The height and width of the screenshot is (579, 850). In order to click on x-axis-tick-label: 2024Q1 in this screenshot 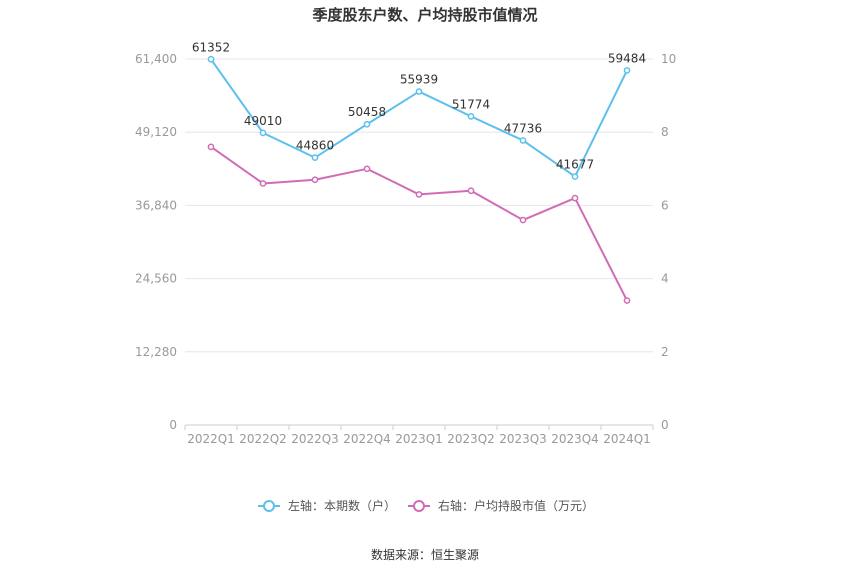, I will do `click(627, 439)`.